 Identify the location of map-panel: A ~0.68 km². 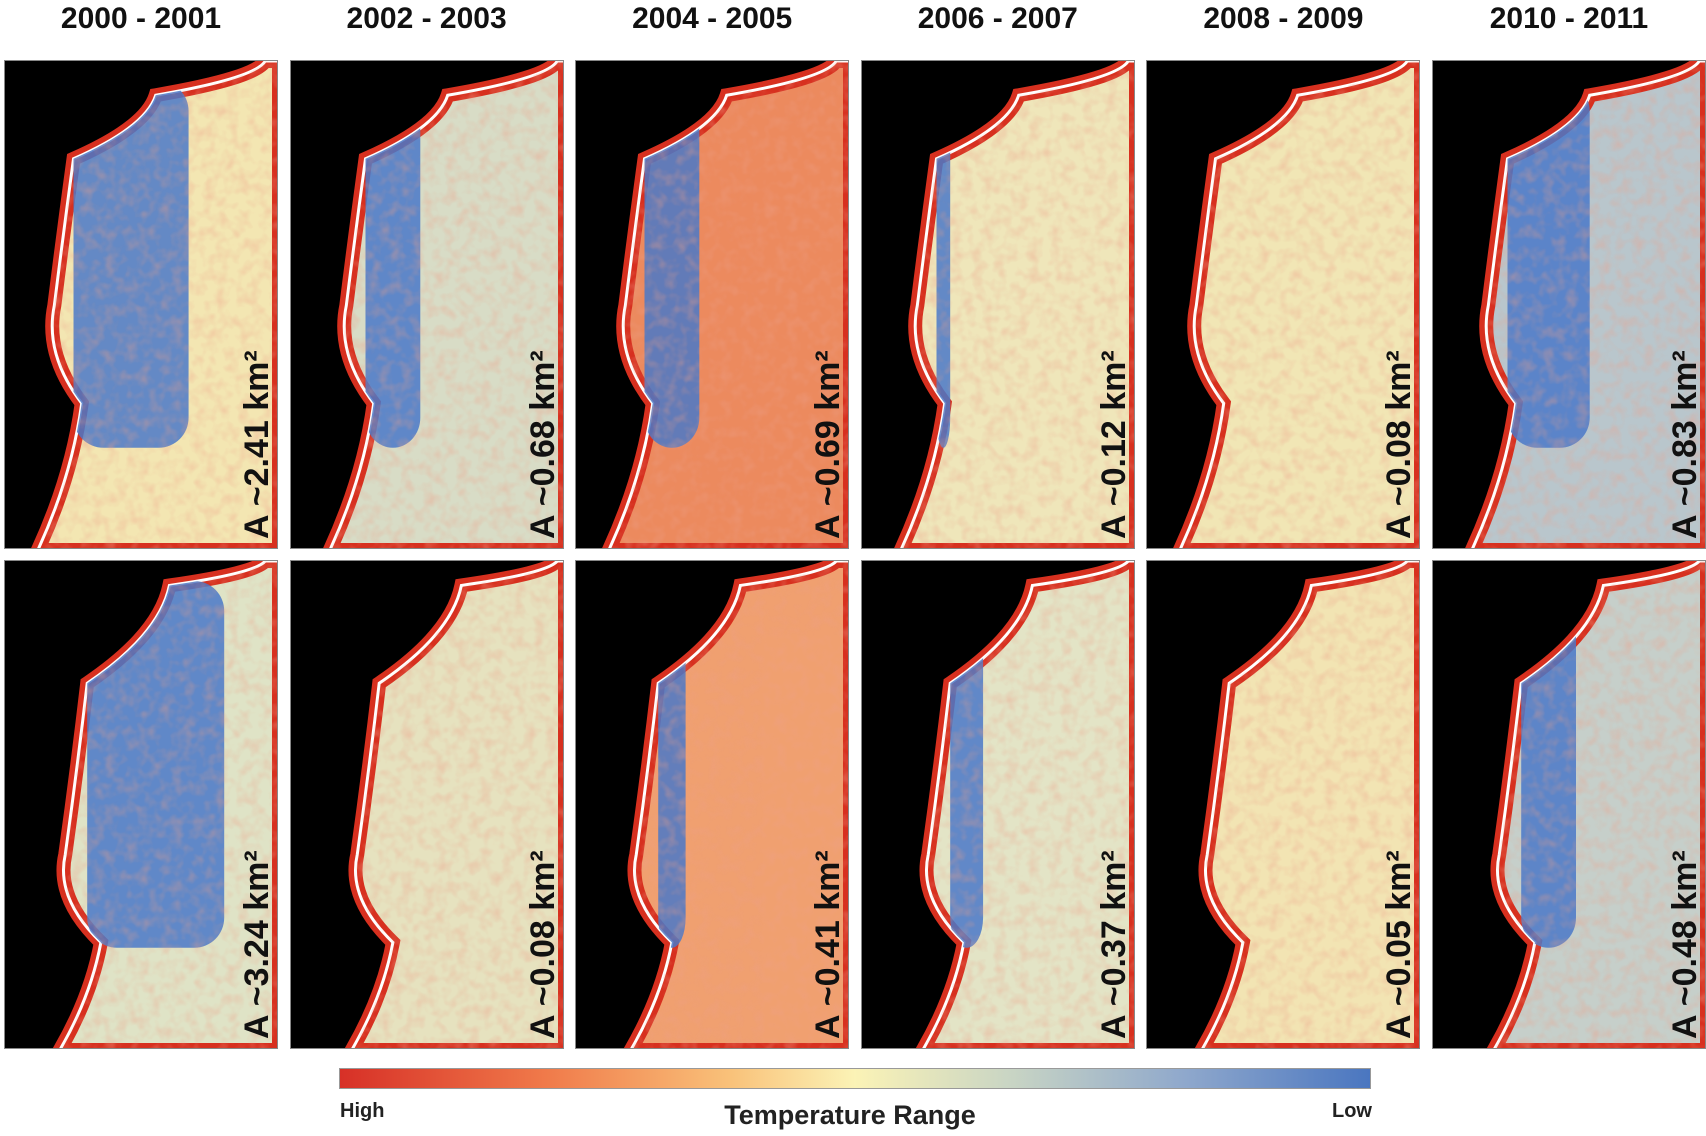
(426, 304).